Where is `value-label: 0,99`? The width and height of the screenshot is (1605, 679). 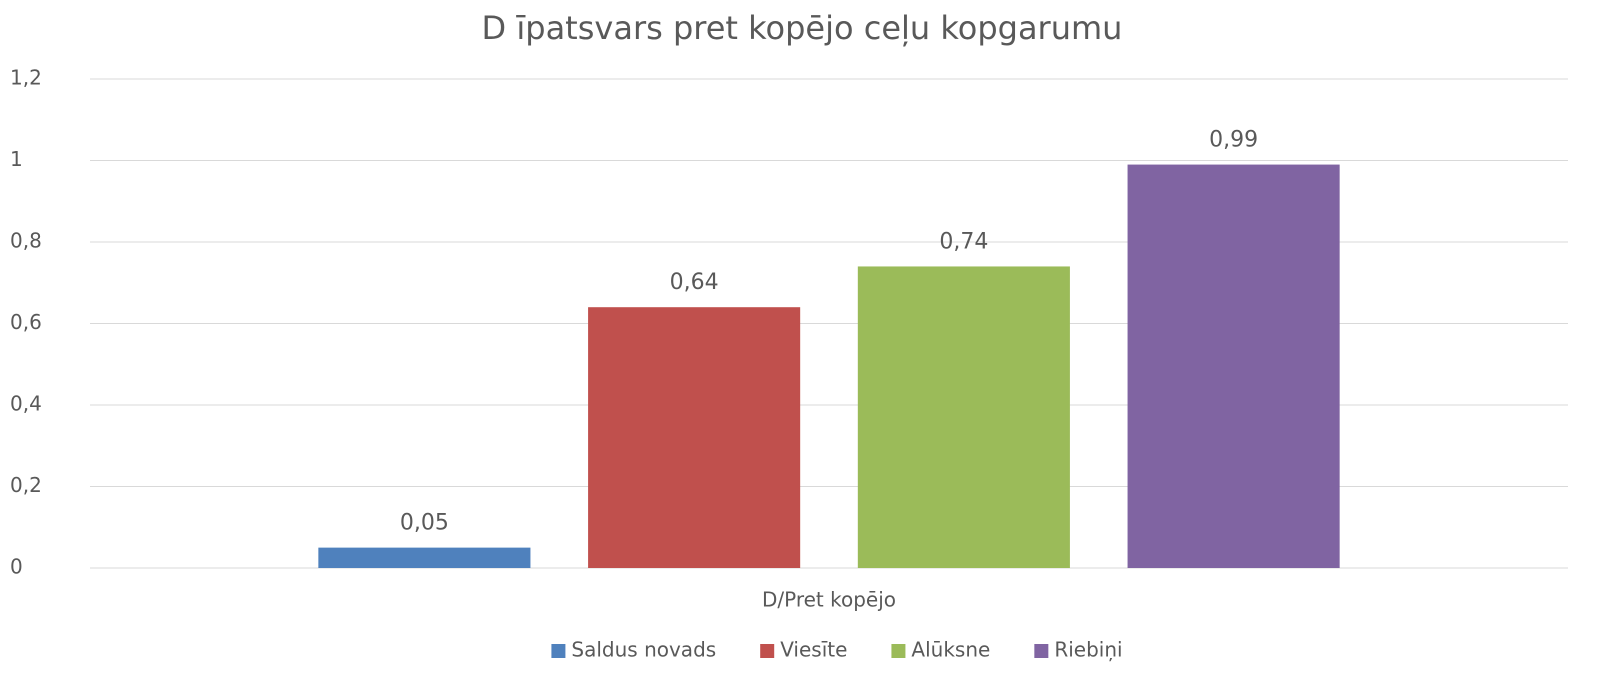 value-label: 0,99 is located at coordinates (1233, 140).